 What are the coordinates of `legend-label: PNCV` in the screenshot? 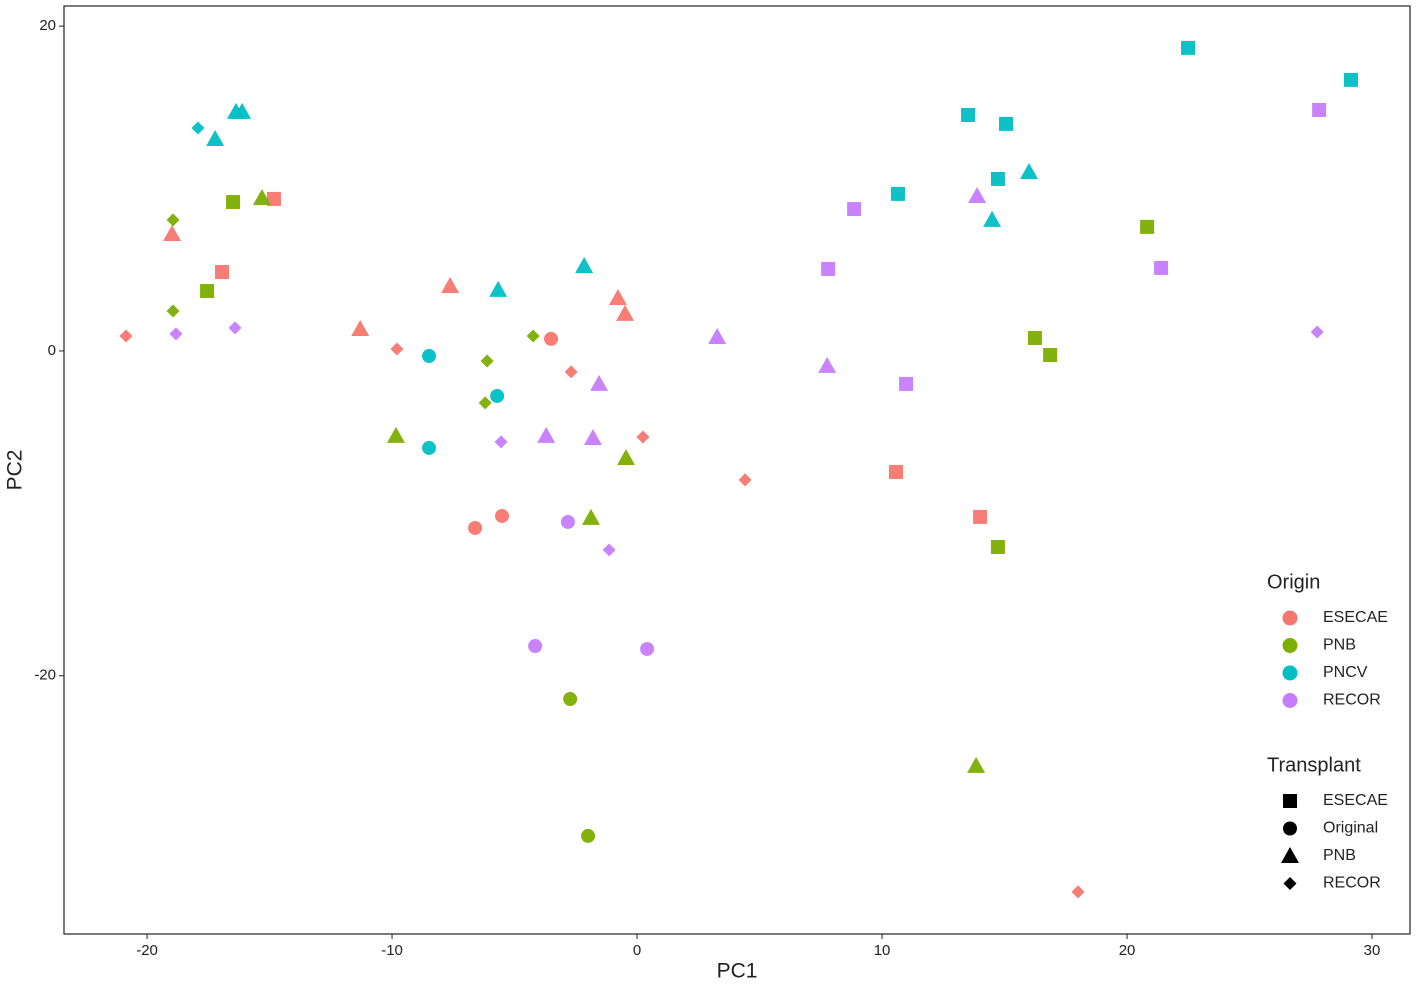 It's located at (1345, 672).